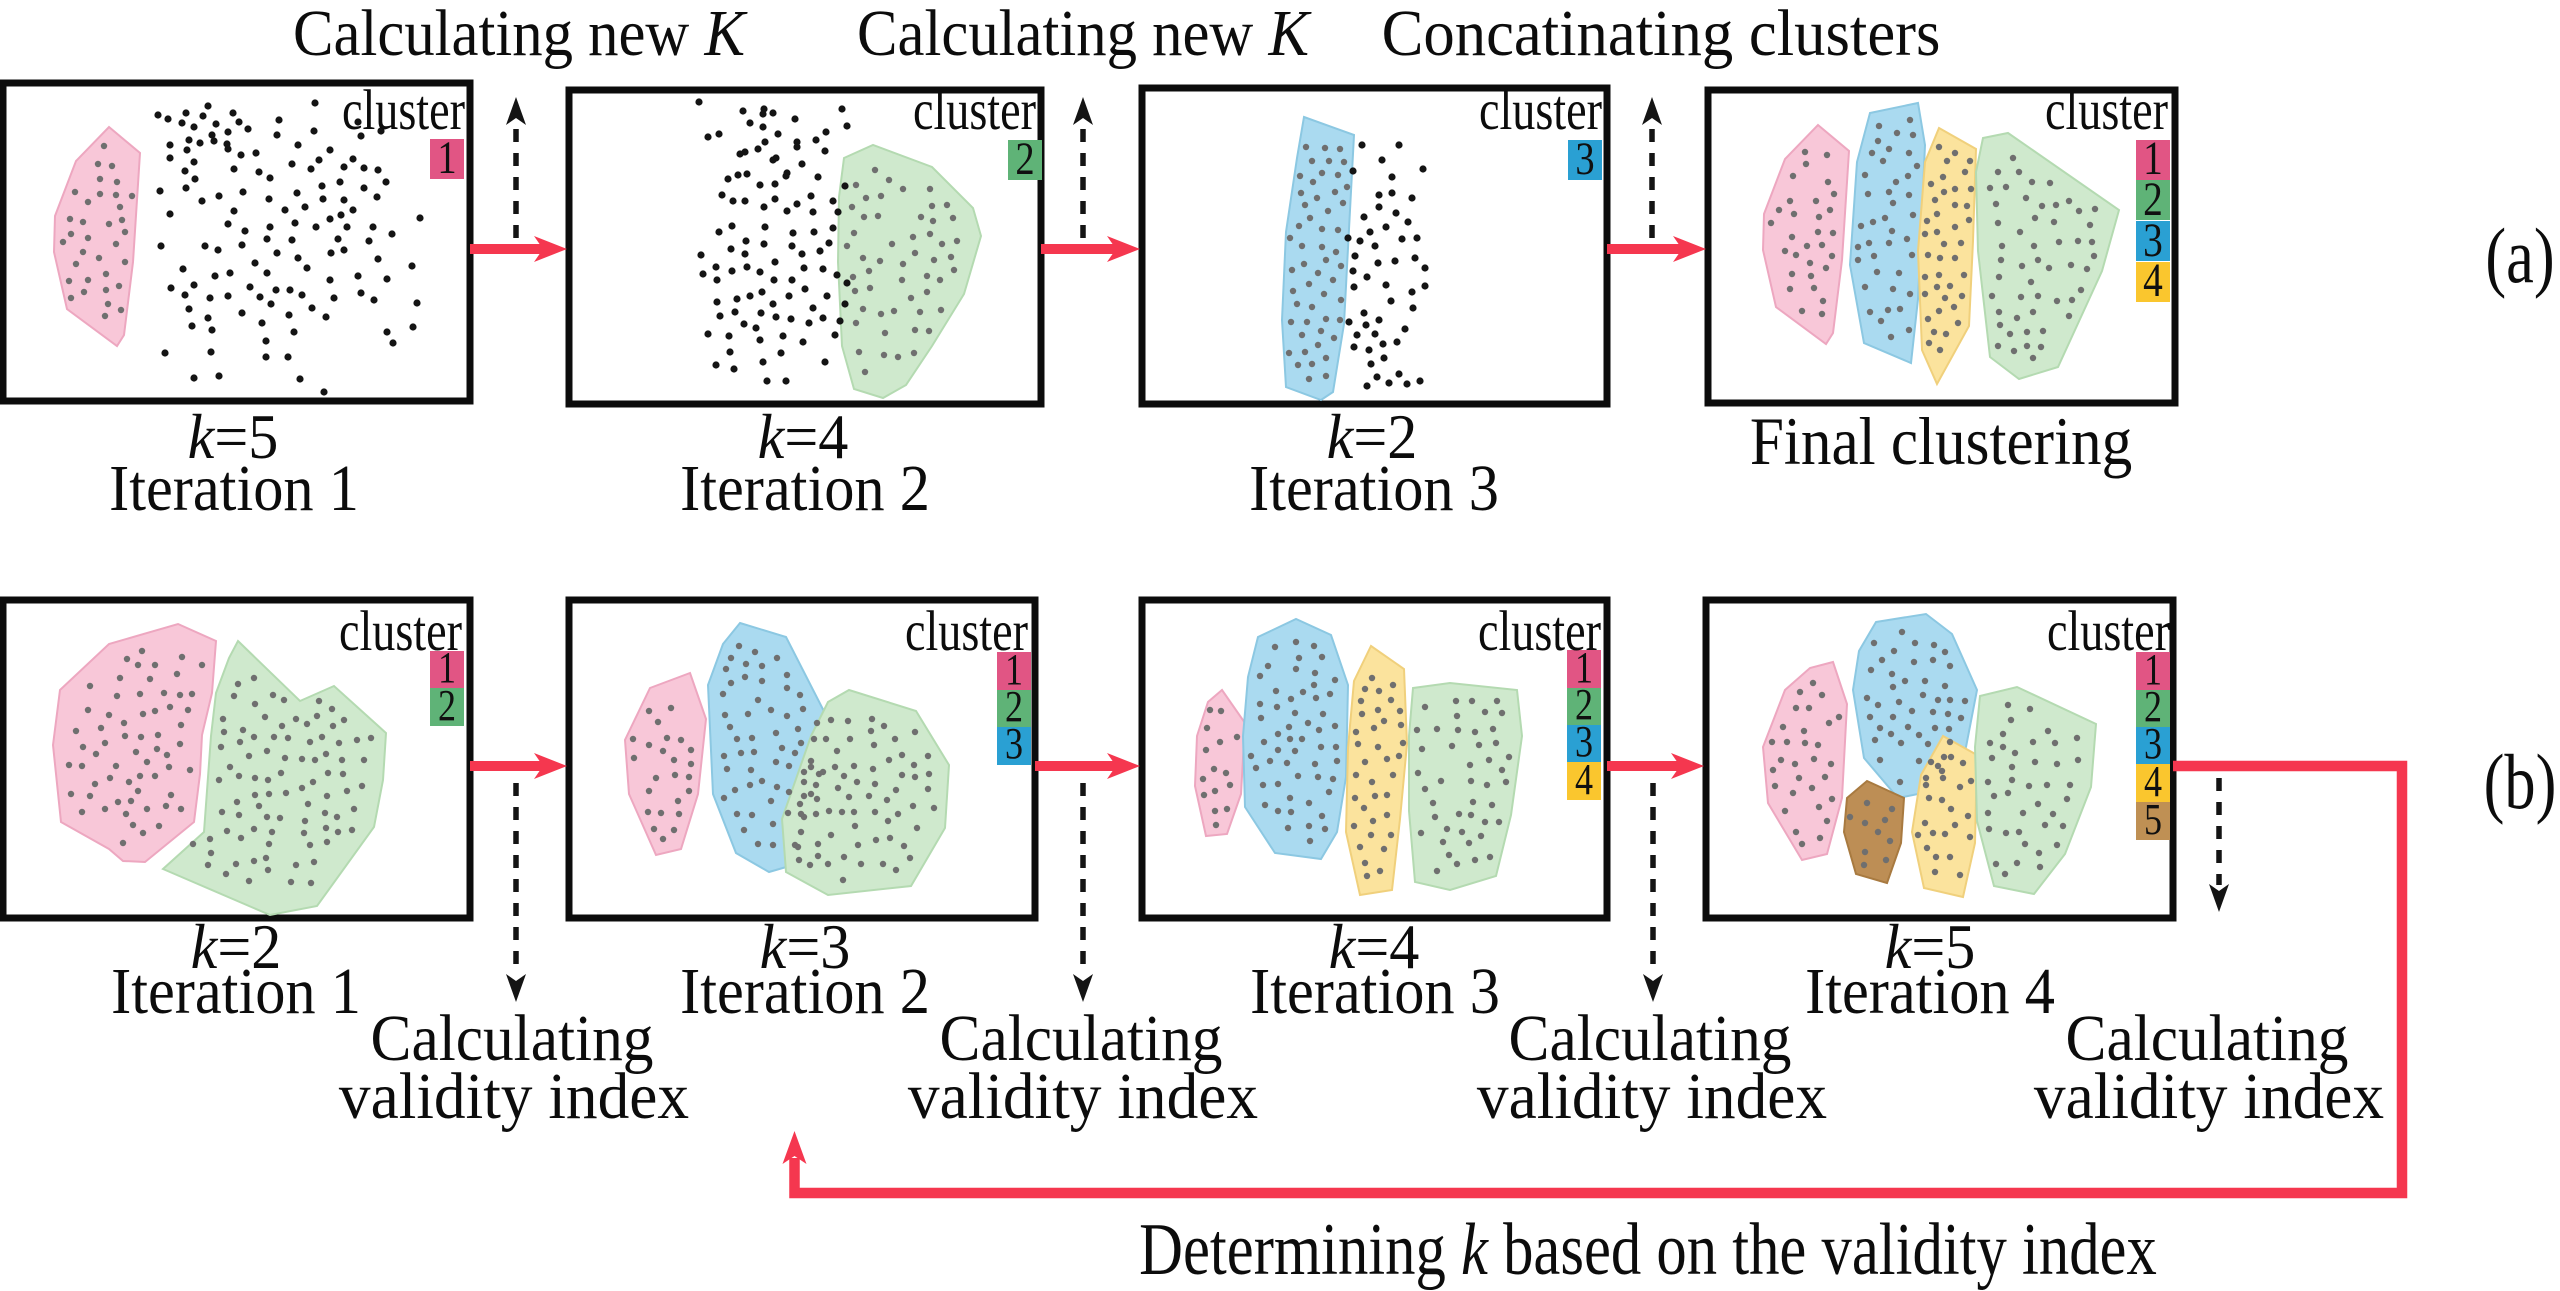  Describe the element at coordinates (2519, 257) in the screenshot. I see `svg-text: (a)` at that location.